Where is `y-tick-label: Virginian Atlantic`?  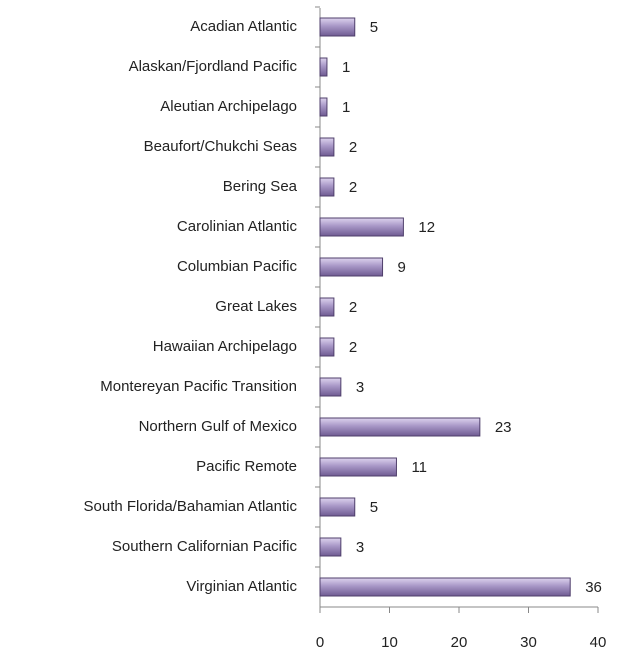 y-tick-label: Virginian Atlantic is located at coordinates (241, 586).